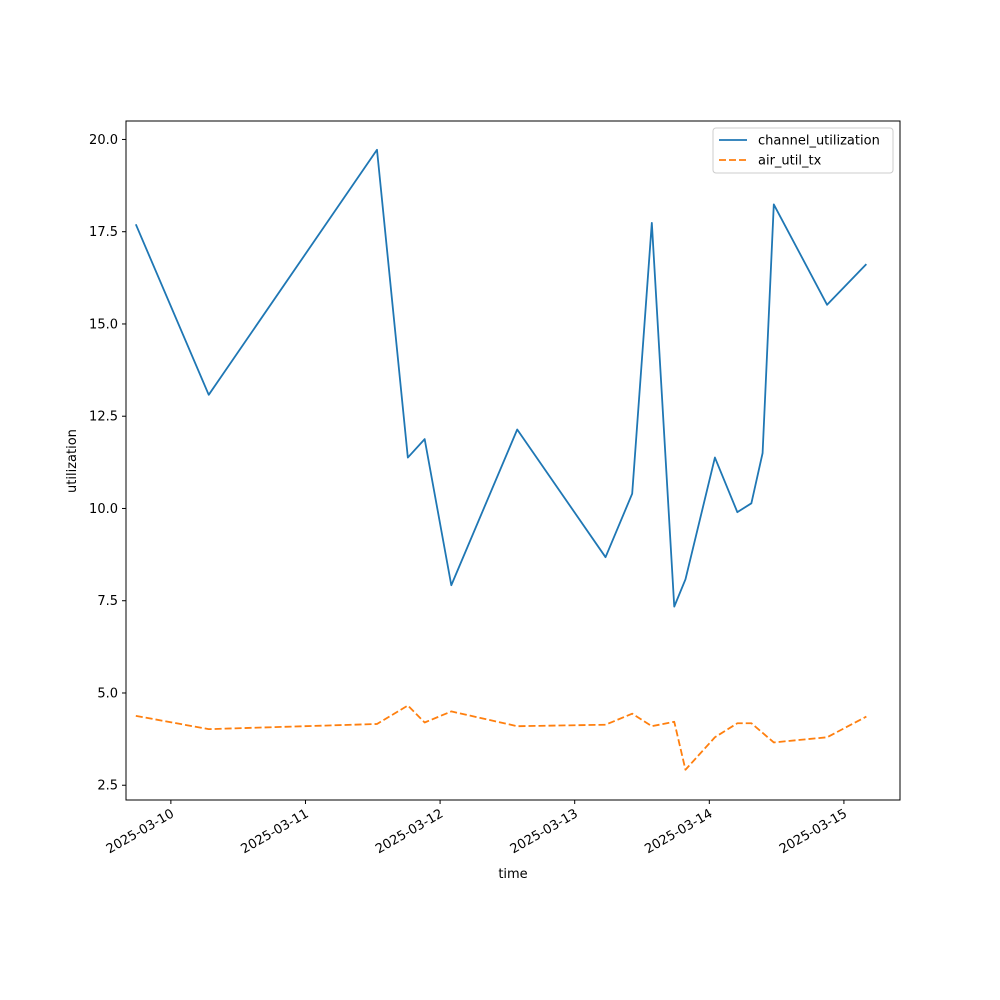  What do you see at coordinates (819, 141) in the screenshot?
I see `legend-label: channel_utilization` at bounding box center [819, 141].